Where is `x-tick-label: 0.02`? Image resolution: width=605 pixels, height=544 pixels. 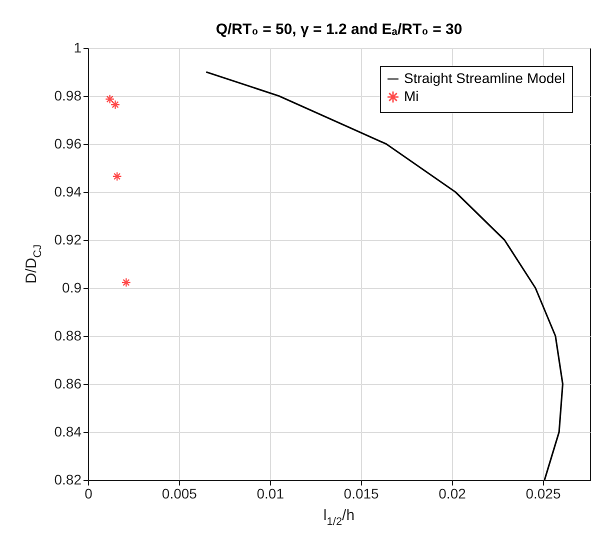 x-tick-label: 0.02 is located at coordinates (452, 494).